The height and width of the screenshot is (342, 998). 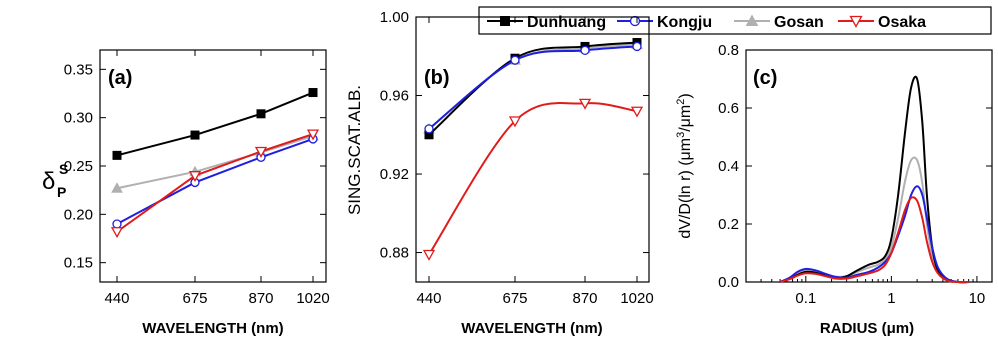 What do you see at coordinates (891, 298) in the screenshot?
I see `x-tick-label: 1` at bounding box center [891, 298].